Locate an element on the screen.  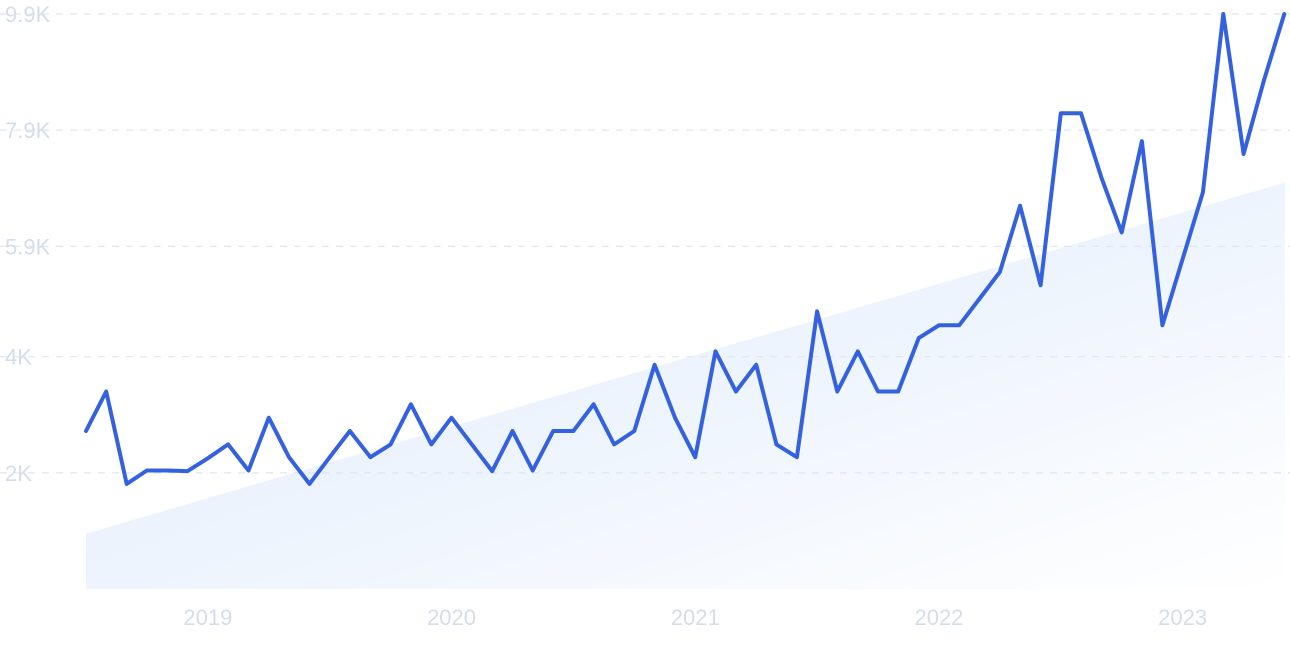
x-tick-label: 2020 is located at coordinates (451, 617).